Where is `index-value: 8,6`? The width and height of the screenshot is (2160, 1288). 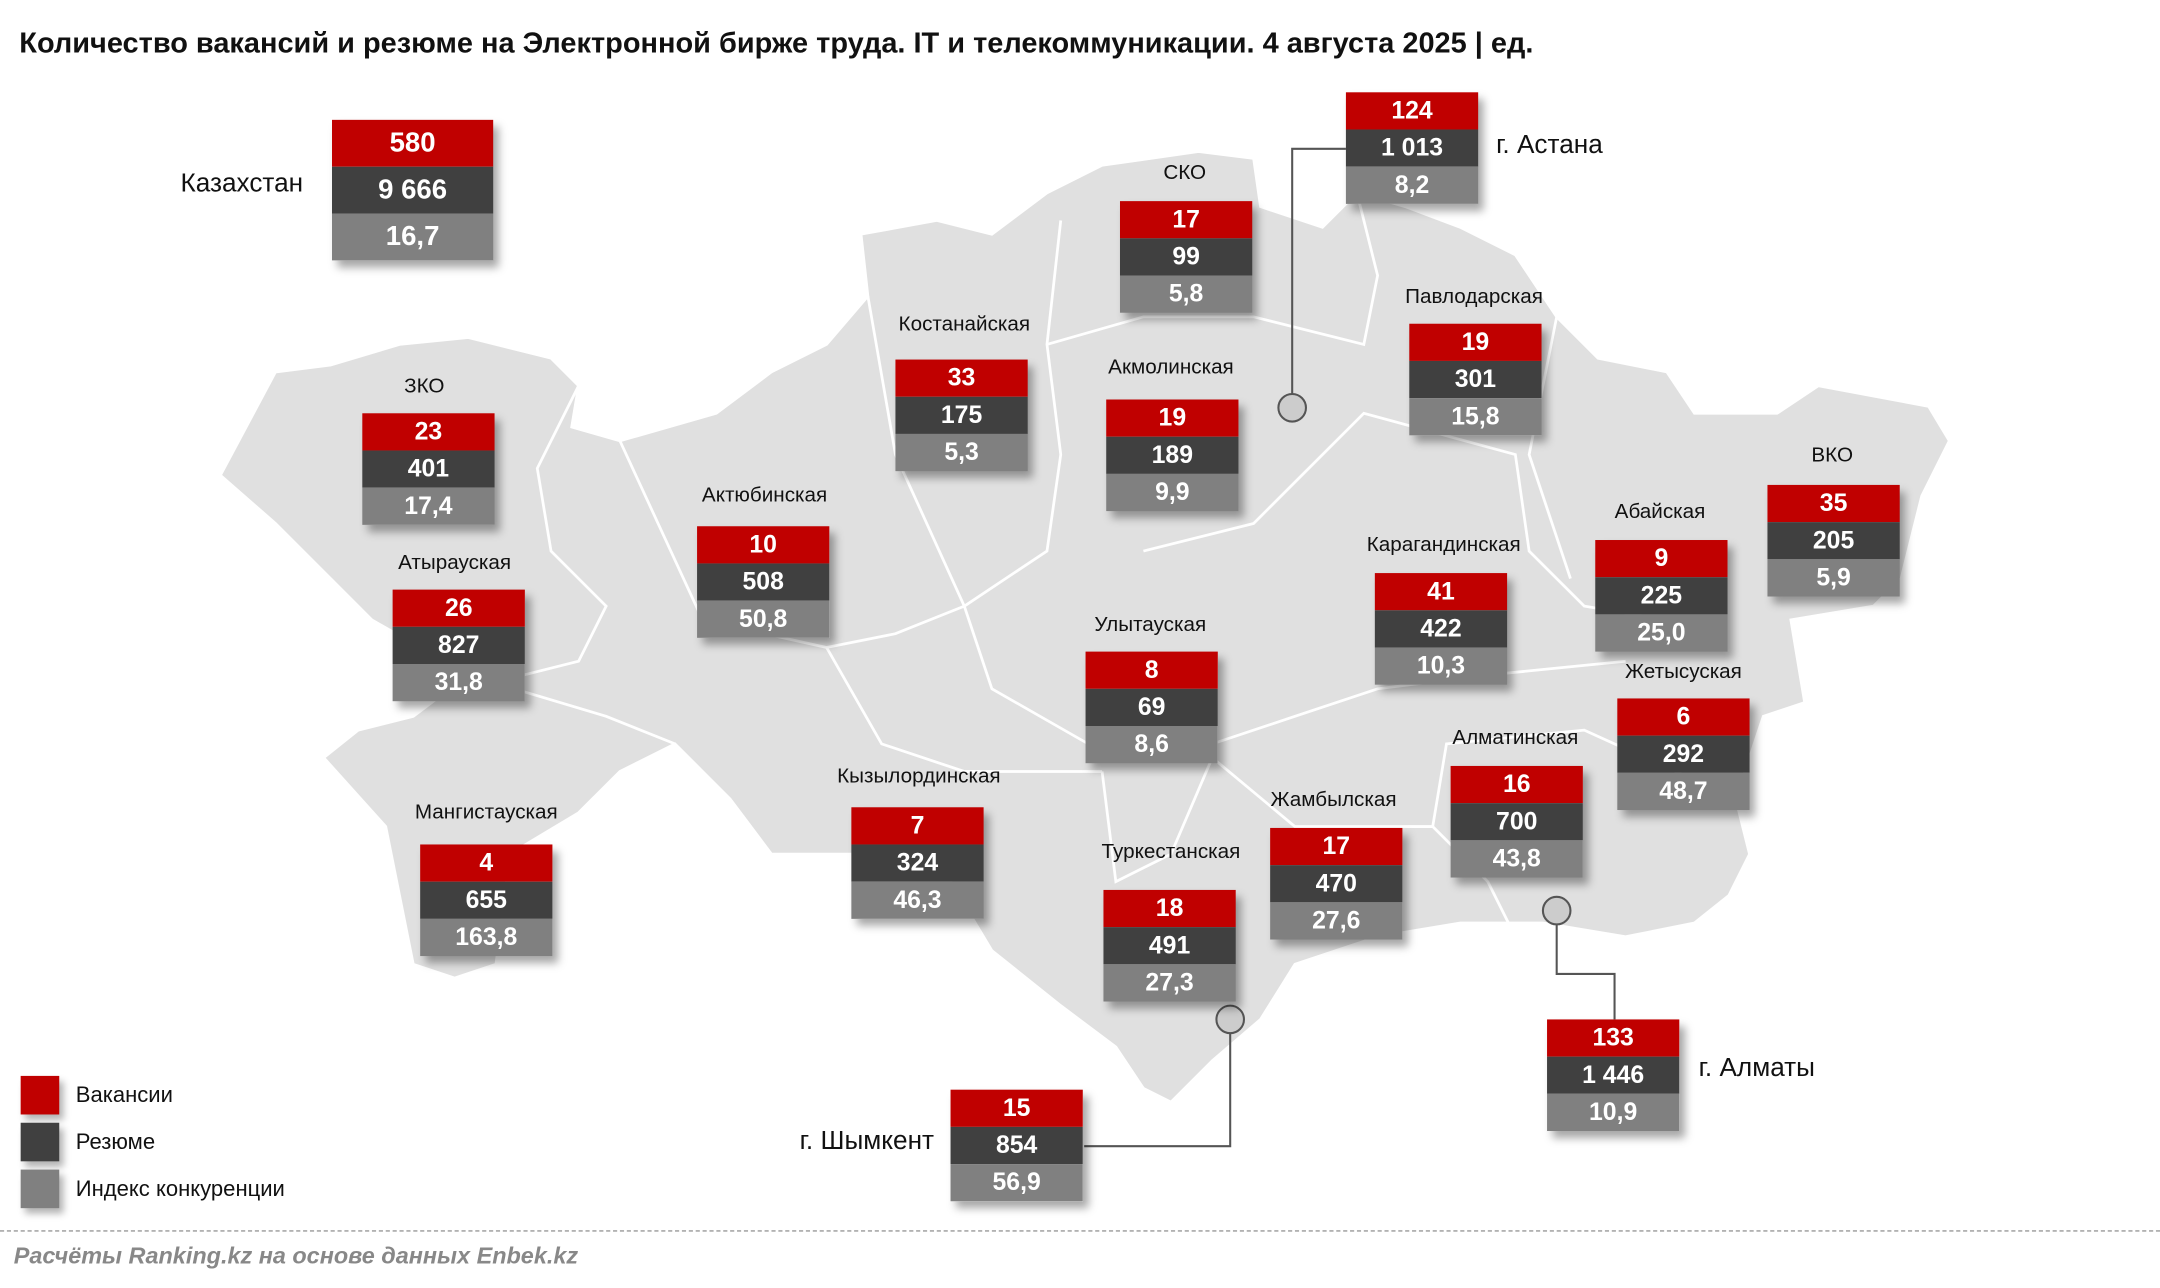
index-value: 8,6 is located at coordinates (1151, 744).